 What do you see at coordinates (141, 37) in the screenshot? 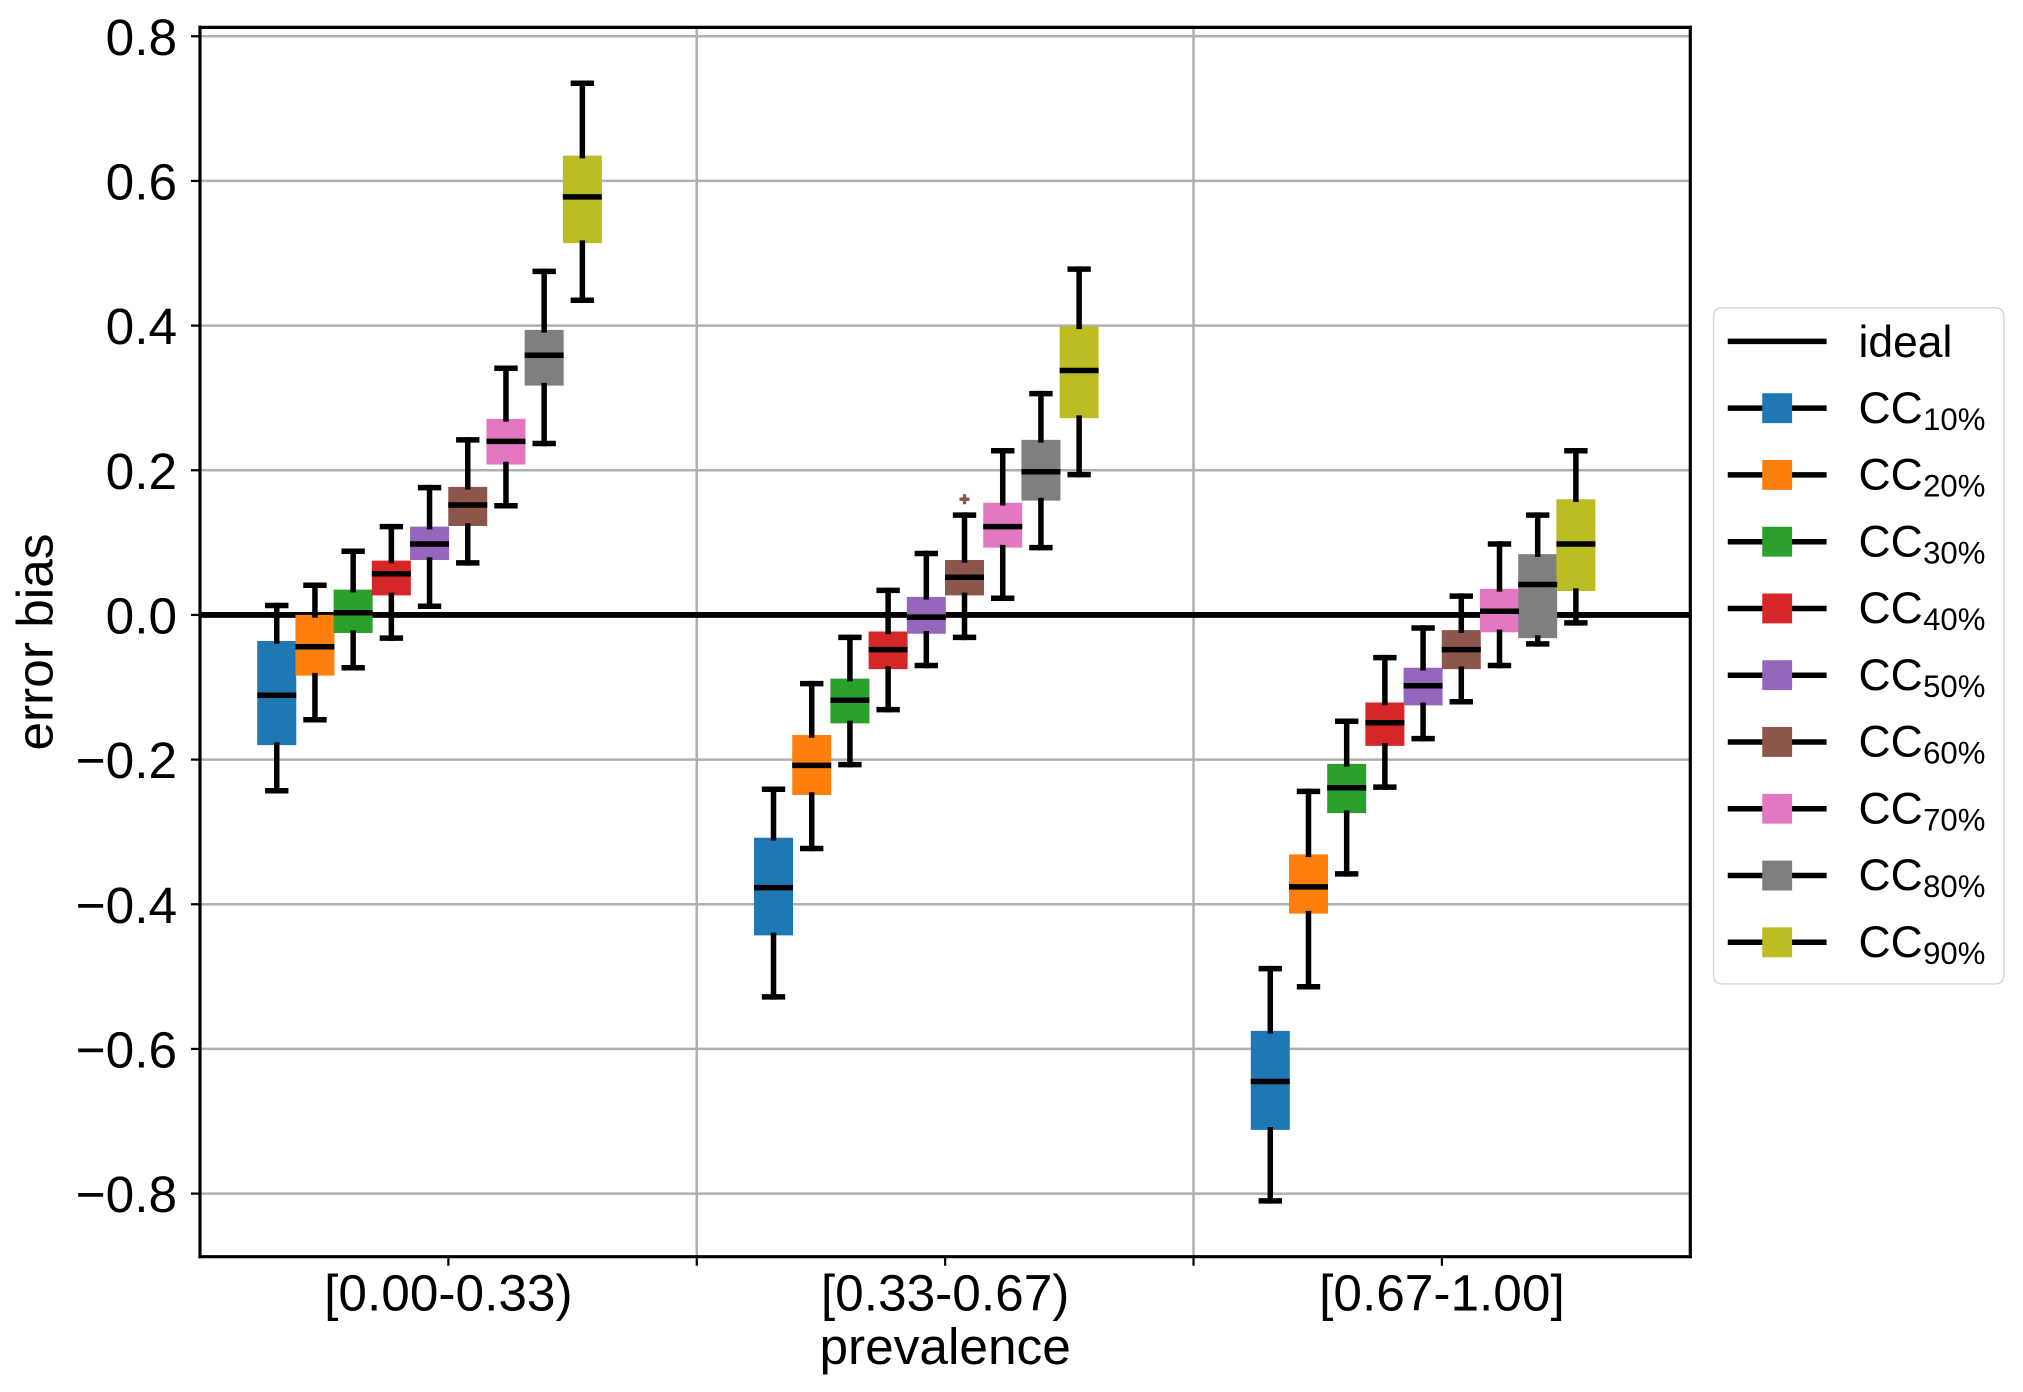
I see `svg-text: 0.8` at bounding box center [141, 37].